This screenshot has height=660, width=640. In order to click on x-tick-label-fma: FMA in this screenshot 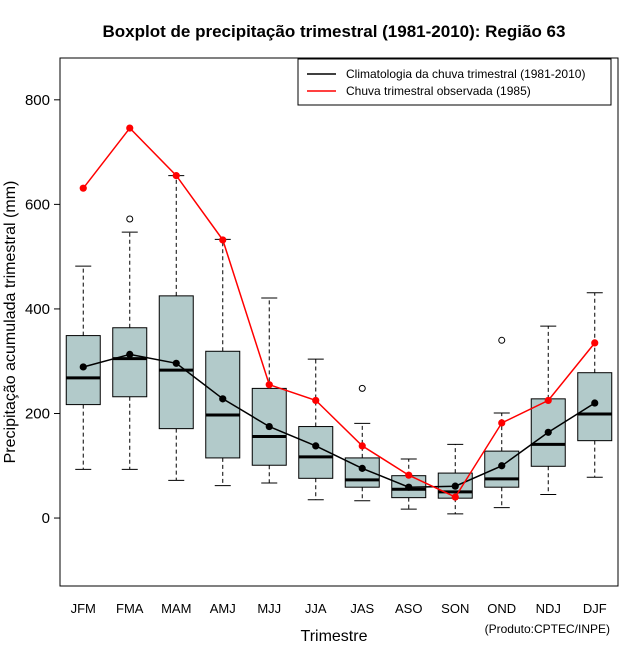, I will do `click(130, 608)`.